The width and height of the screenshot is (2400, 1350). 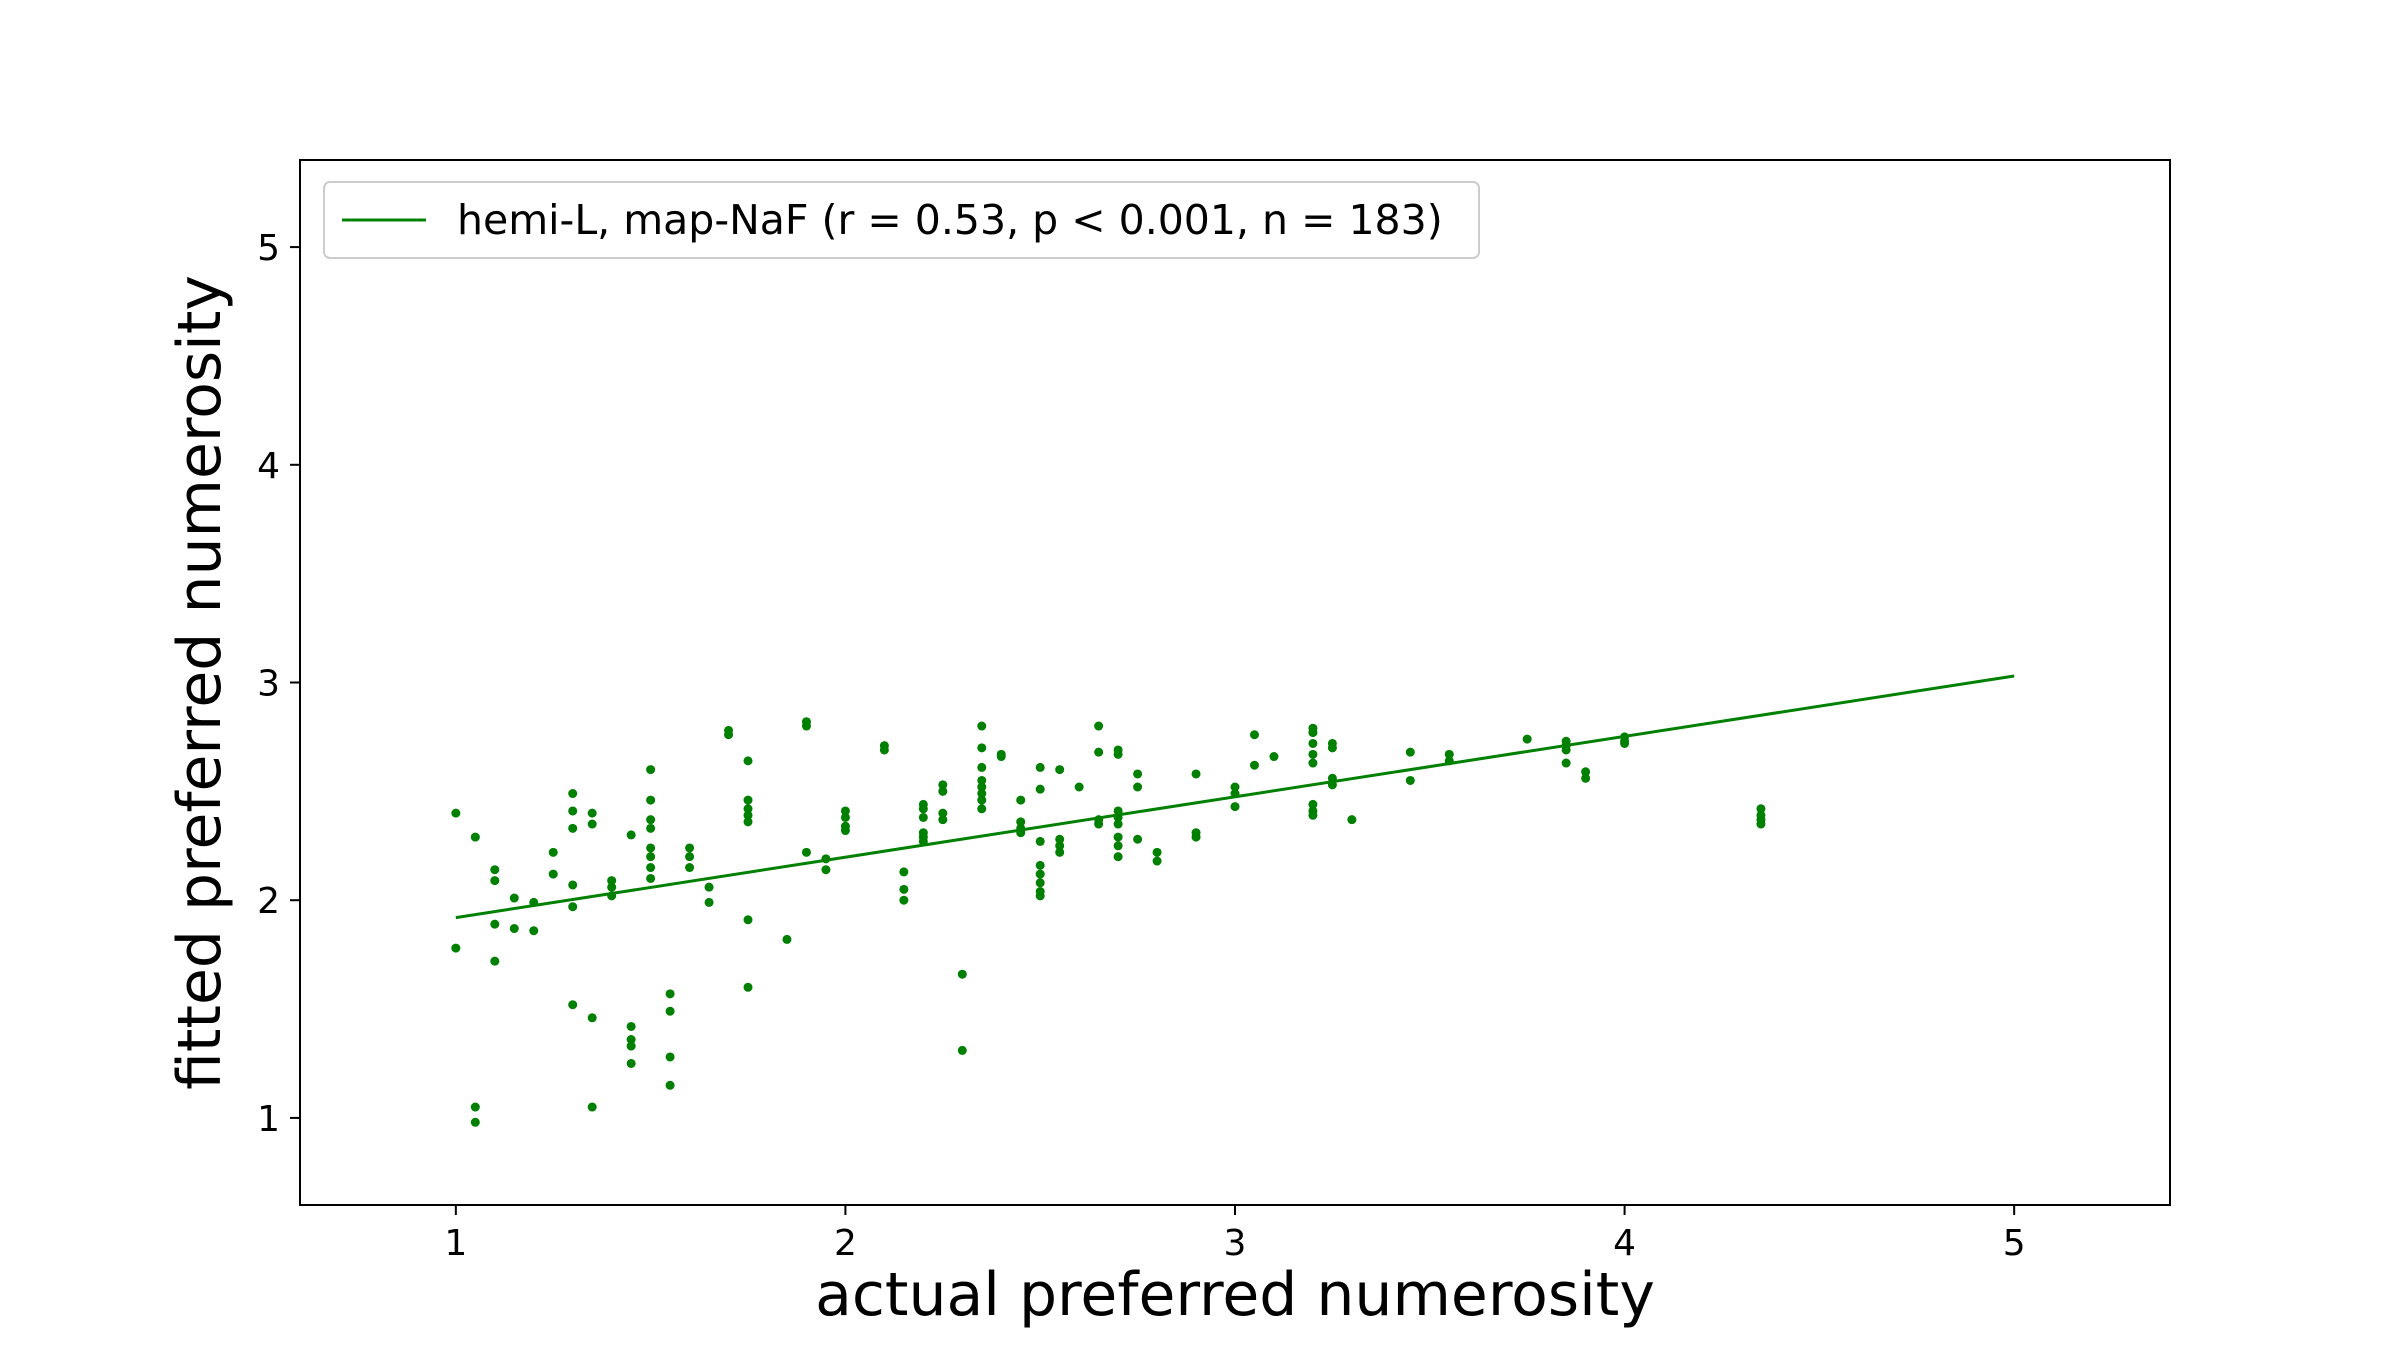 I want to click on x-tick-label: 4, so click(x=1624, y=1243).